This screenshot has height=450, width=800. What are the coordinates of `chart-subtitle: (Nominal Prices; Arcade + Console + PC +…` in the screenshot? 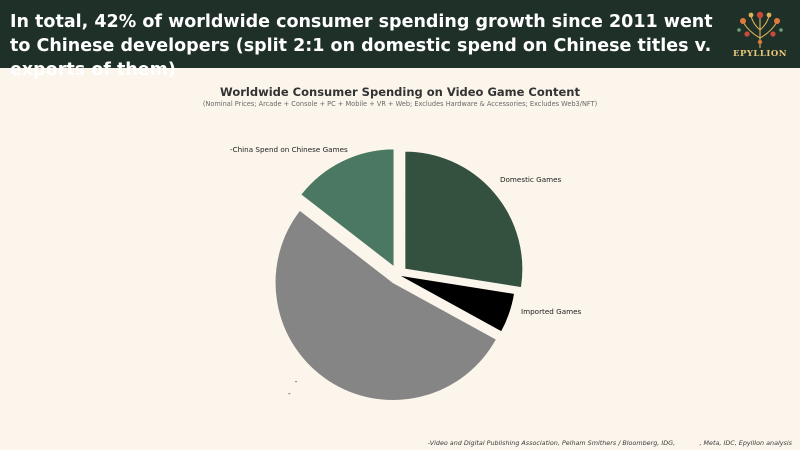 It's located at (400, 104).